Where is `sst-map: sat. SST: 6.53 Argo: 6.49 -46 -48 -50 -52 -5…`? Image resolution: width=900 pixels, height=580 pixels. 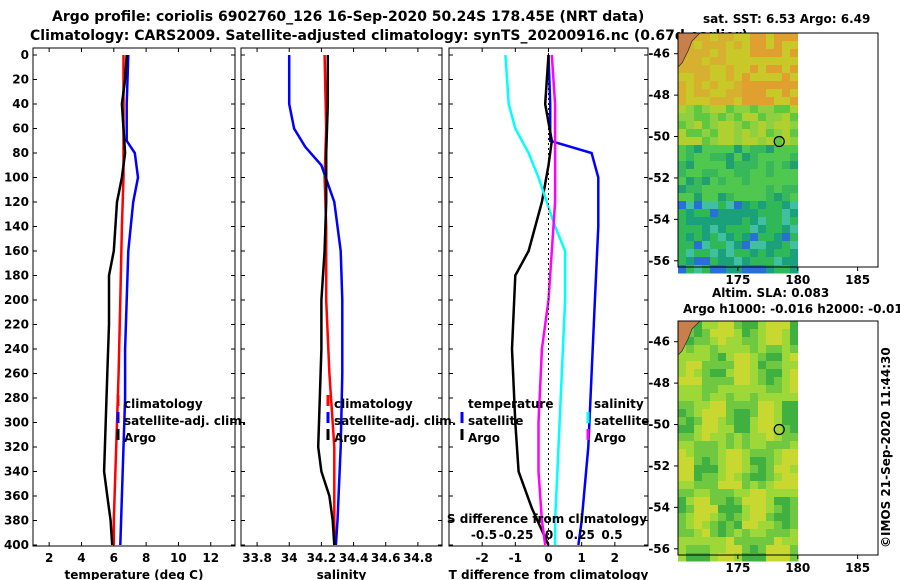
sst-map: sat. SST: 6.53 Argo: 6.49 -46 -48 -50 -52 -5… is located at coordinates (763, 149).